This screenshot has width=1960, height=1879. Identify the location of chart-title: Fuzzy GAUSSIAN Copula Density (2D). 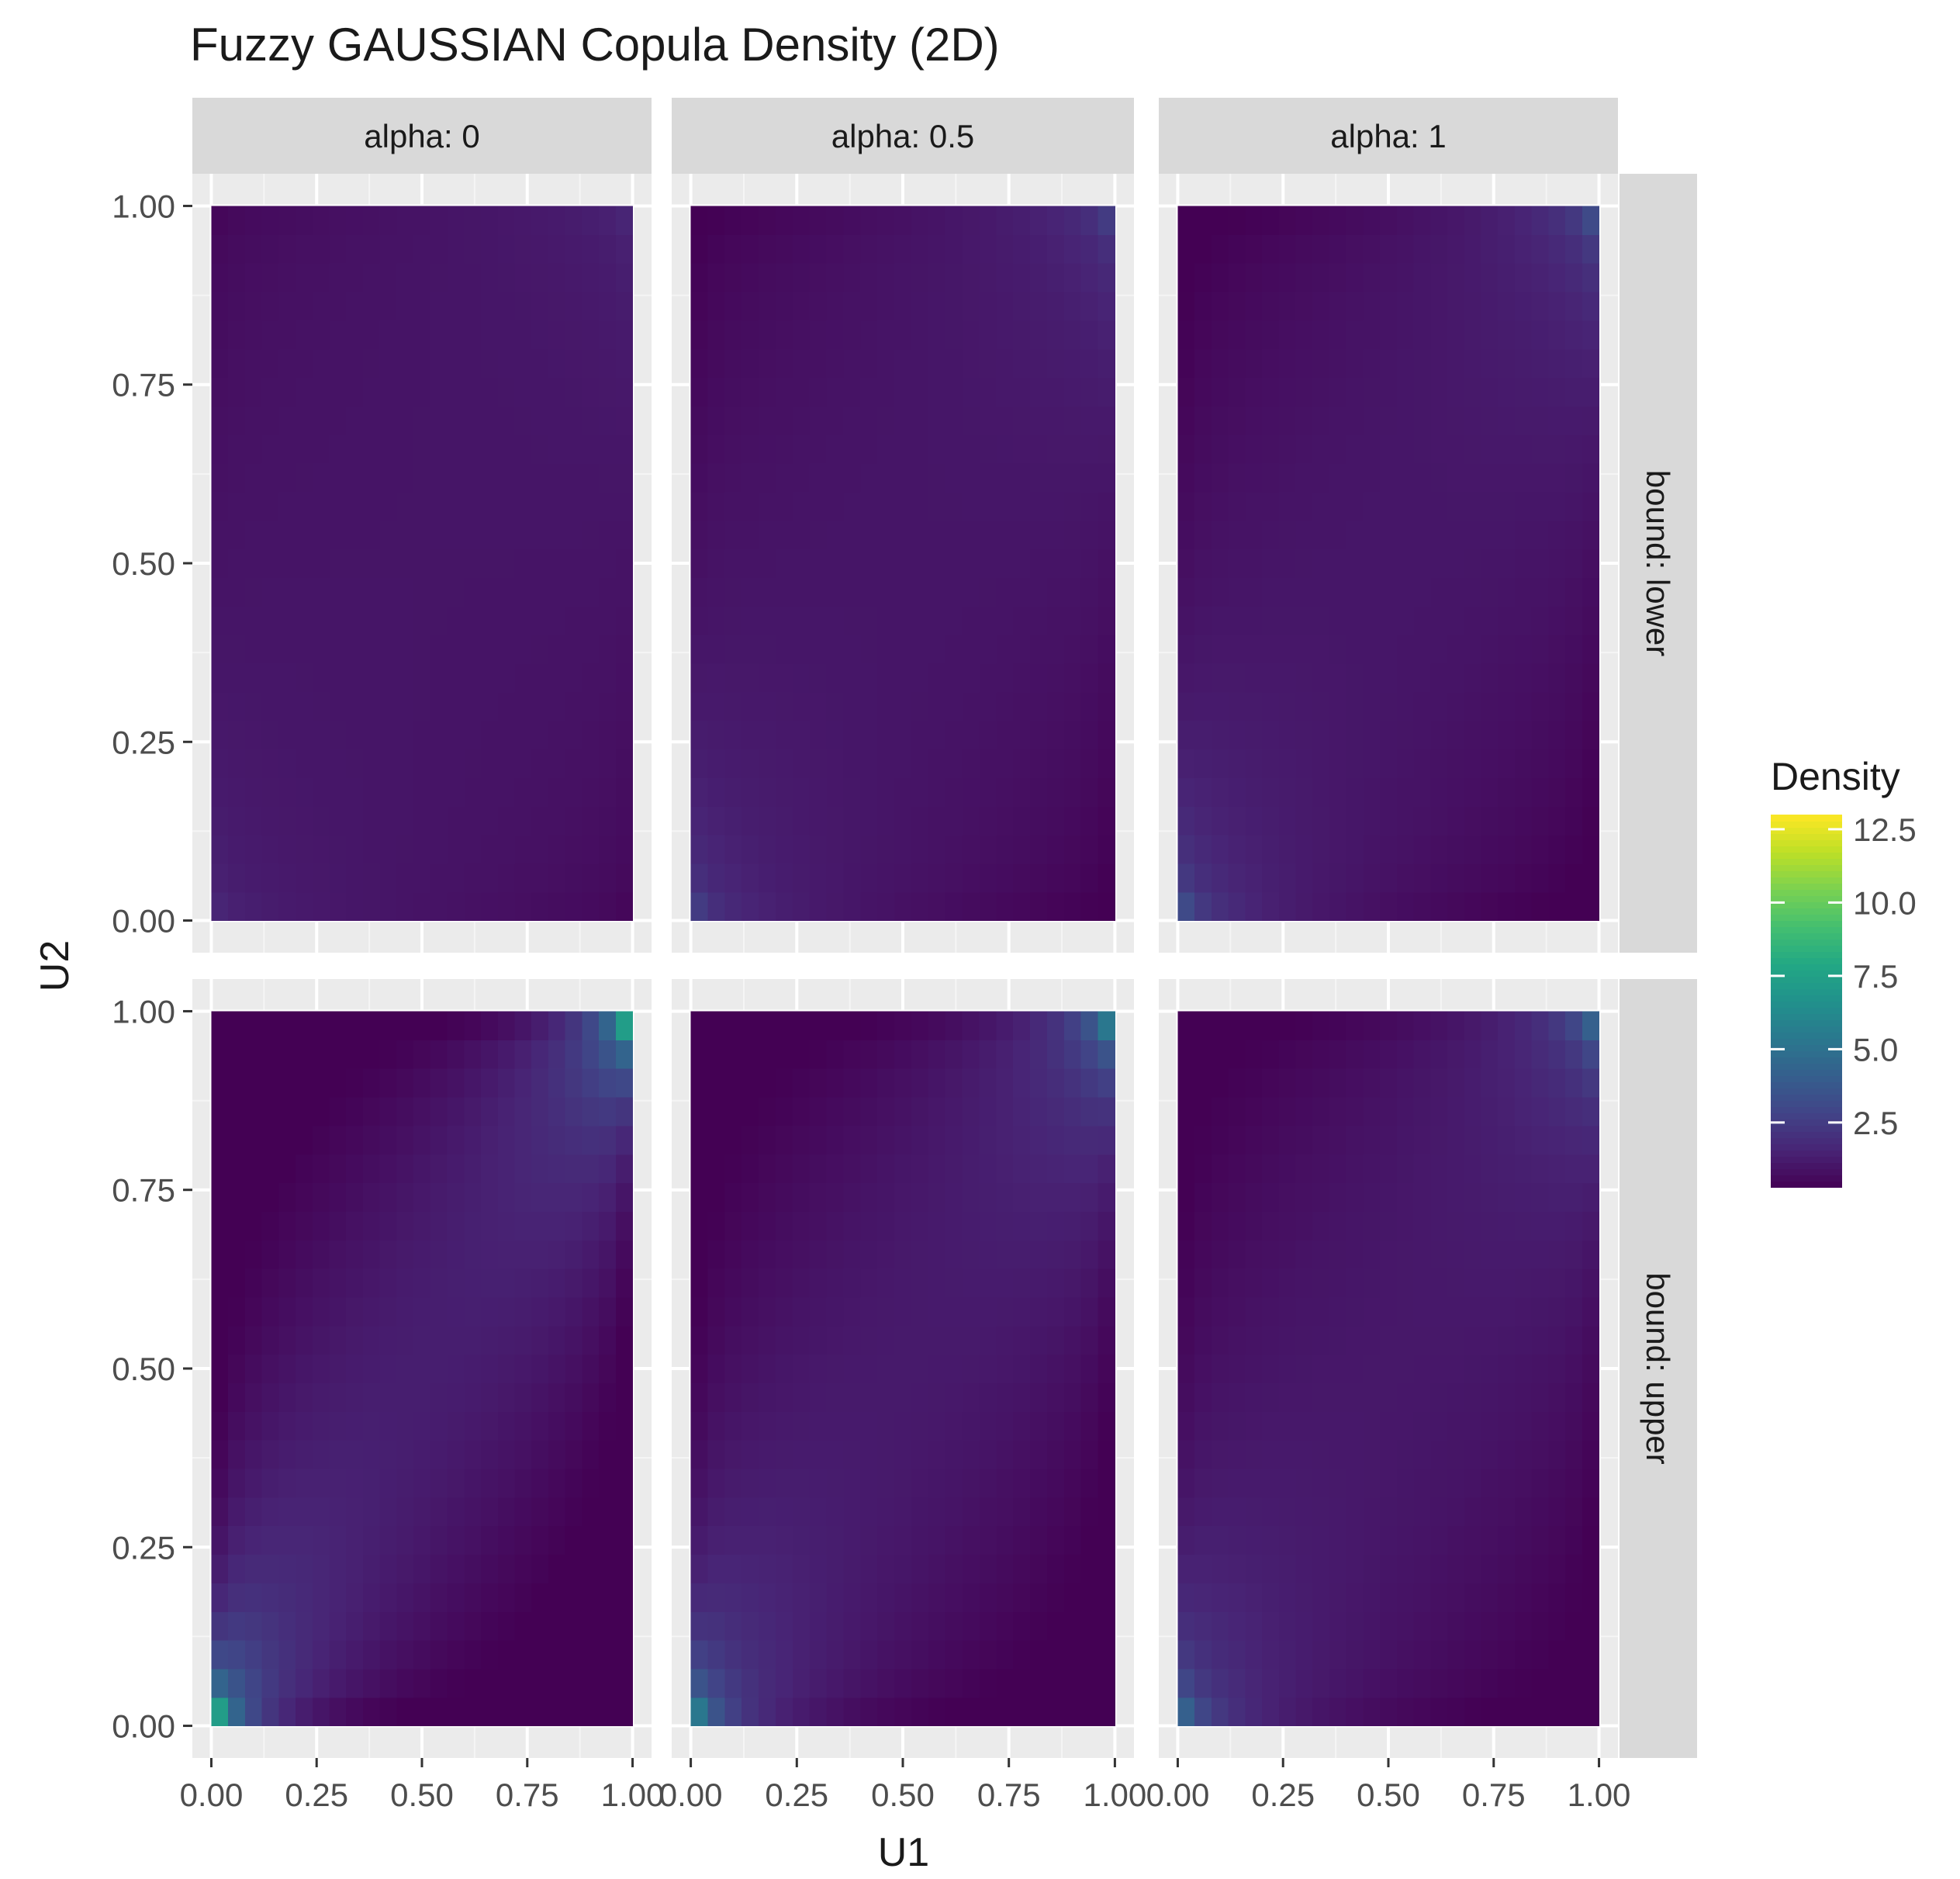
(595, 45).